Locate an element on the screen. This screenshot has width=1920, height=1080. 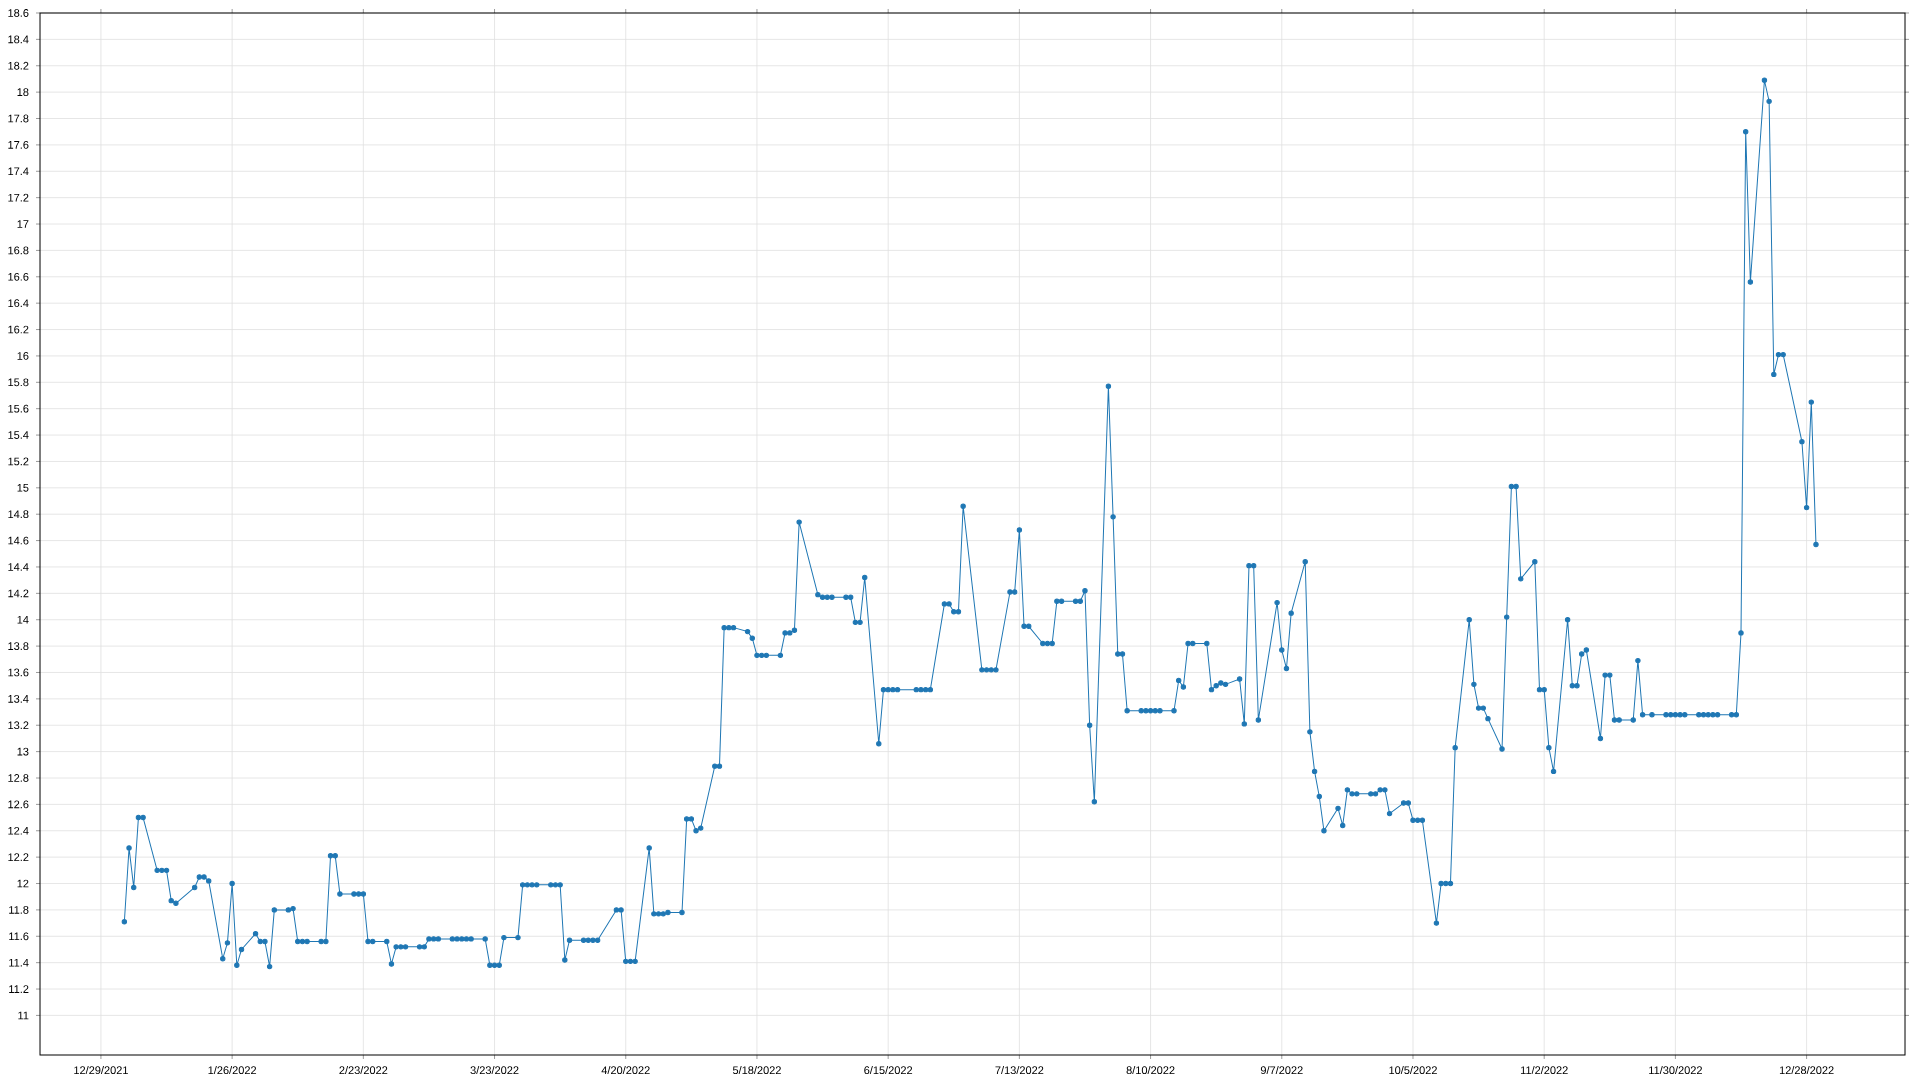
y-tick-label: 18.2 is located at coordinates (18, 65).